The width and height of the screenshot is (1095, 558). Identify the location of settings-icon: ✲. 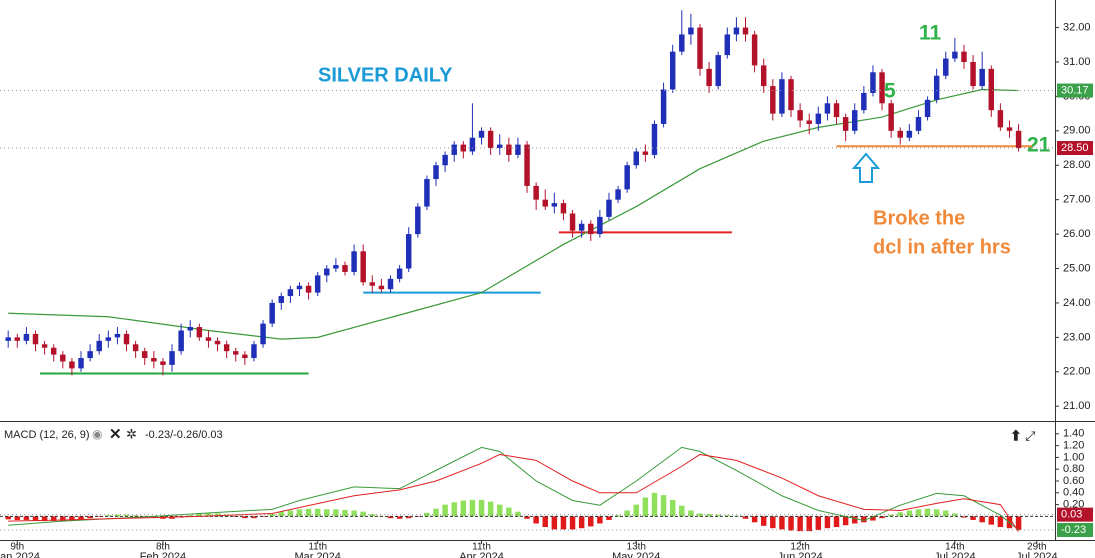
(131, 433).